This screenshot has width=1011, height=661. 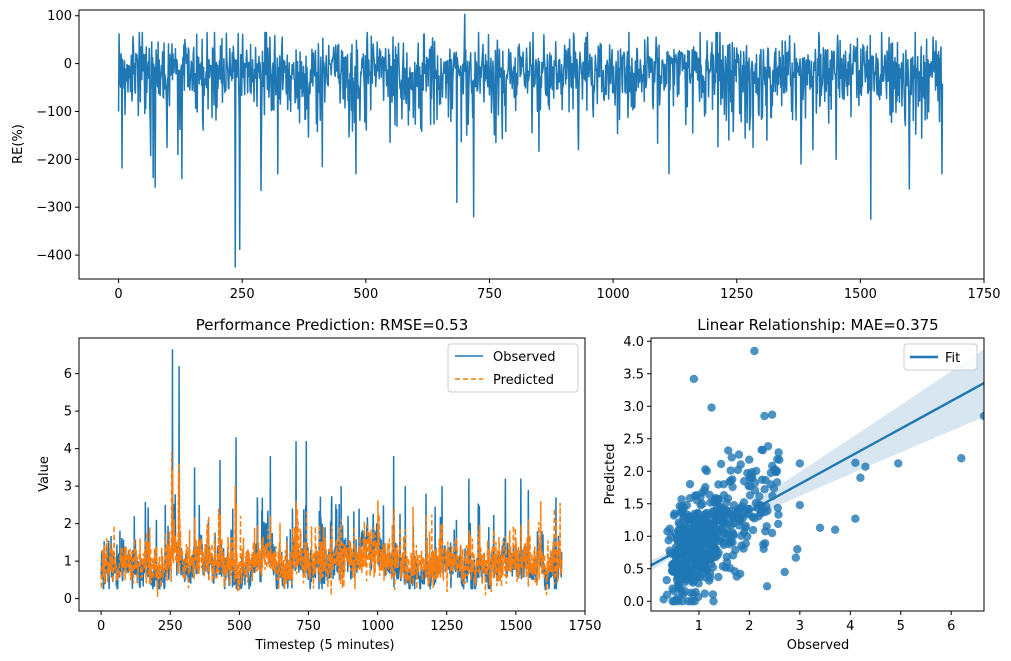 What do you see at coordinates (68, 562) in the screenshot?
I see `prediction-y-tick-label: 1` at bounding box center [68, 562].